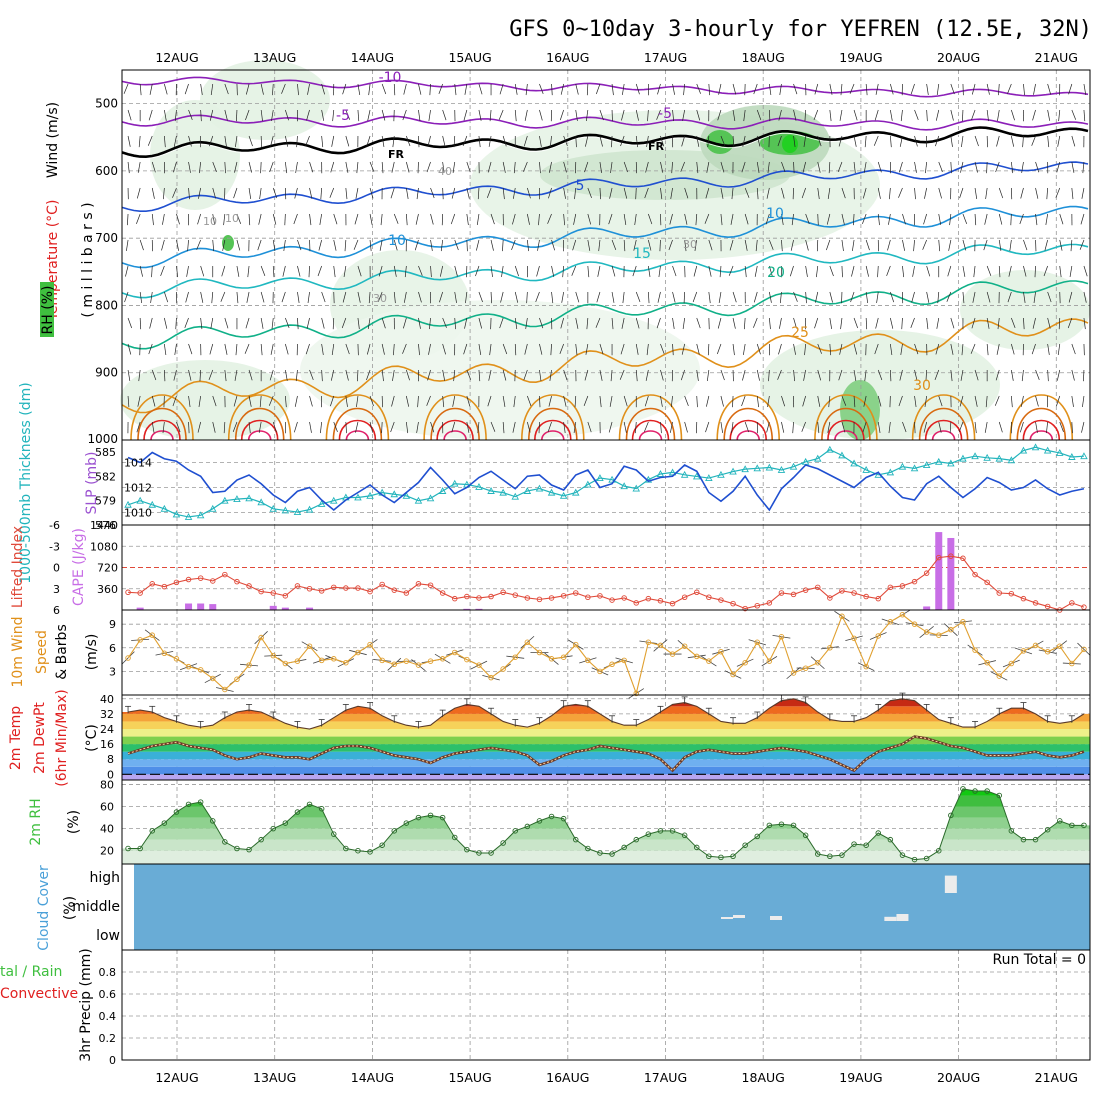 This screenshot has width=1100, height=1100. Describe the element at coordinates (107, 784) in the screenshot. I see `rh-tick: 80` at that location.